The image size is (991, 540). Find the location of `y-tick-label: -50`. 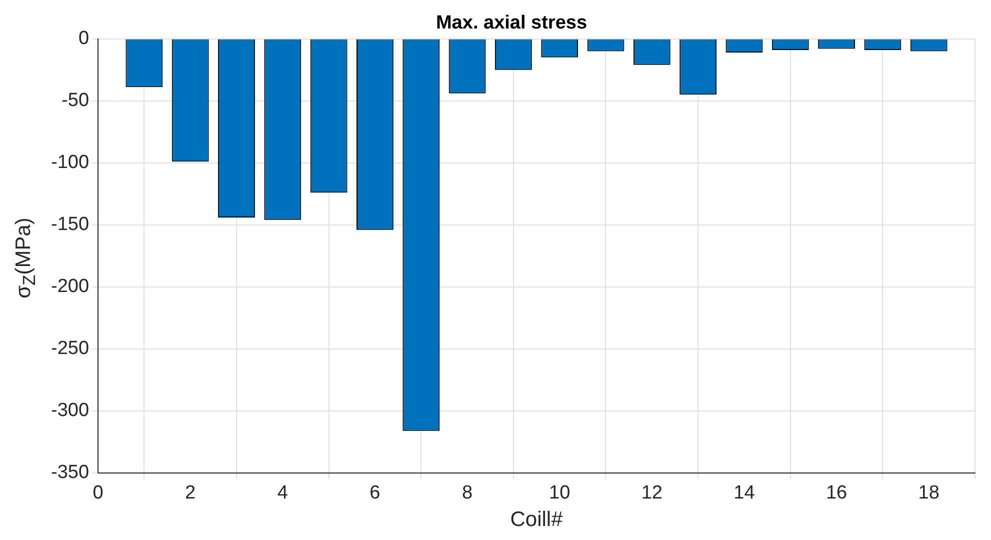

y-tick-label: -50 is located at coordinates (76, 101).